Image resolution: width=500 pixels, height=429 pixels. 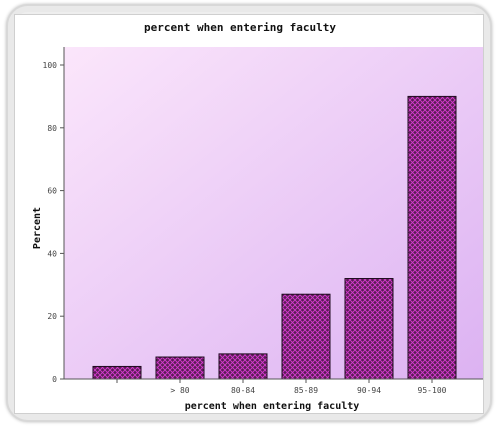 What do you see at coordinates (54, 379) in the screenshot?
I see `y-tick-label: 0` at bounding box center [54, 379].